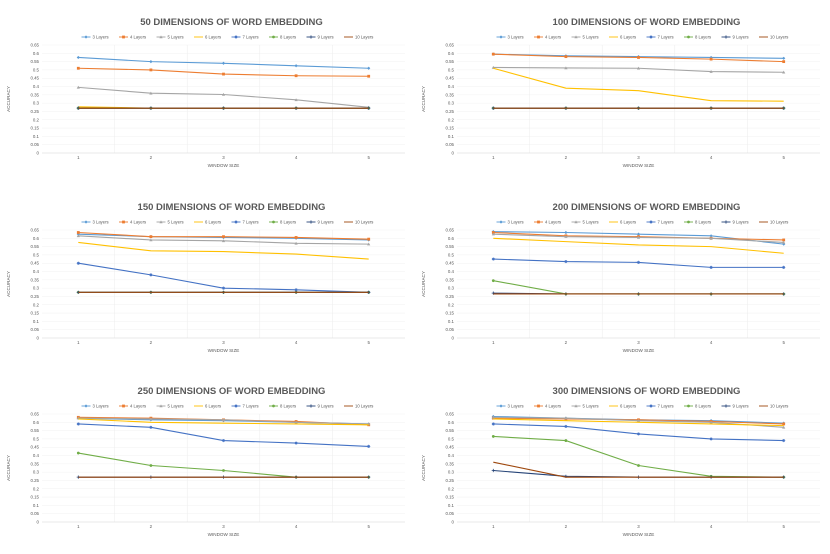 The width and height of the screenshot is (830, 554). What do you see at coordinates (449, 329) in the screenshot?
I see `y-tick-label: 0.05` at bounding box center [449, 329].